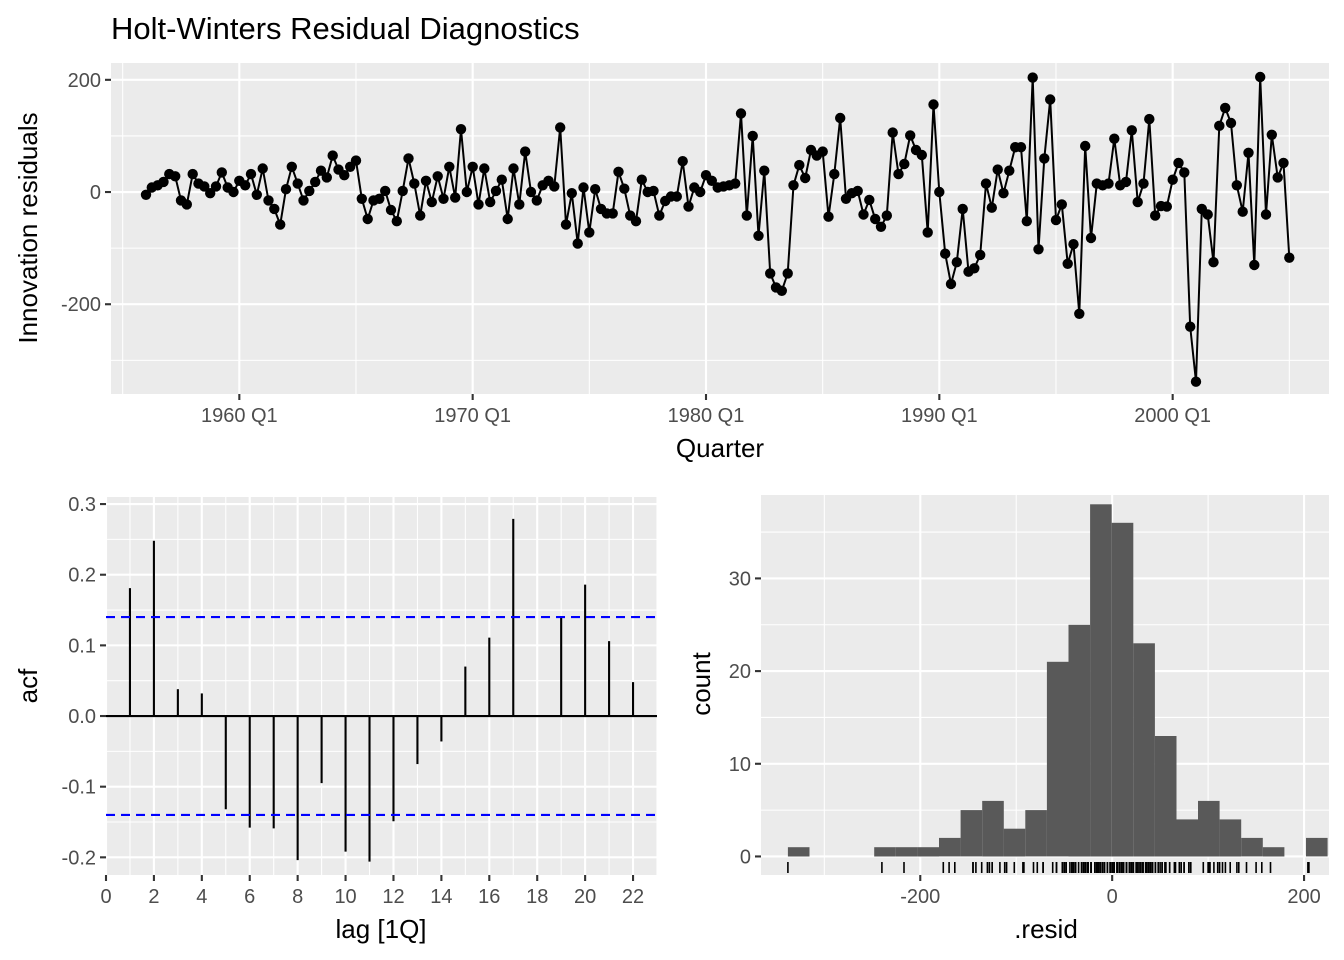 This screenshot has height=960, width=1344. What do you see at coordinates (28, 685) in the screenshot?
I see `acf-y-axis-title: acf` at bounding box center [28, 685].